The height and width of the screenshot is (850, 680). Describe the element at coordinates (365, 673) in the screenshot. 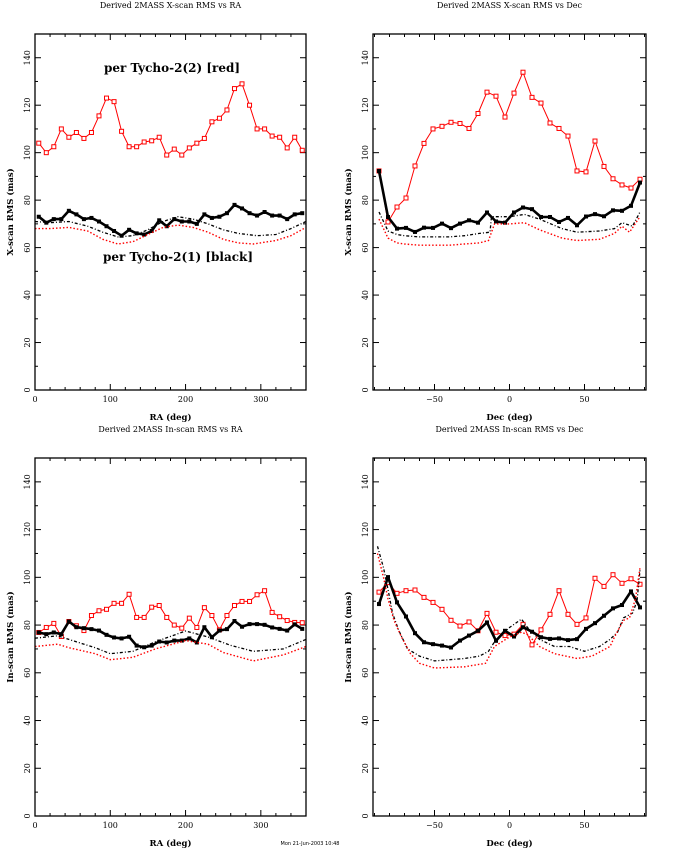

I see `y-tick-label: 60` at that location.